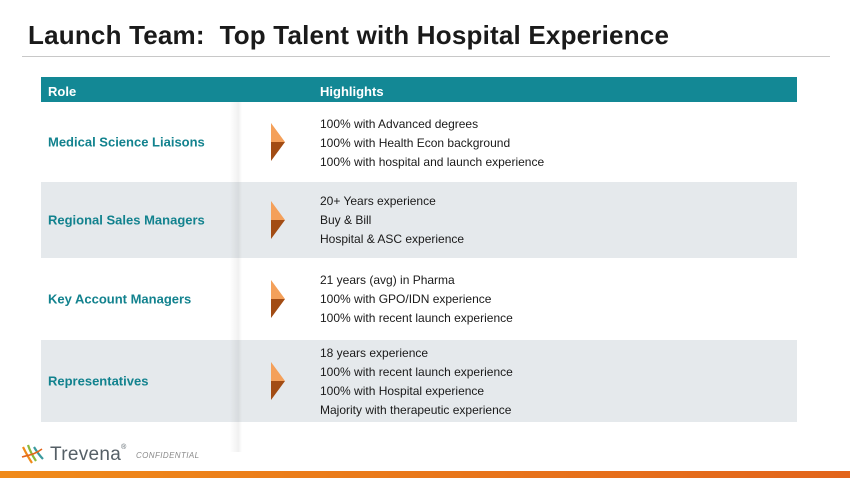 The height and width of the screenshot is (478, 850). I want to click on logo-text: Trevena, so click(86, 454).